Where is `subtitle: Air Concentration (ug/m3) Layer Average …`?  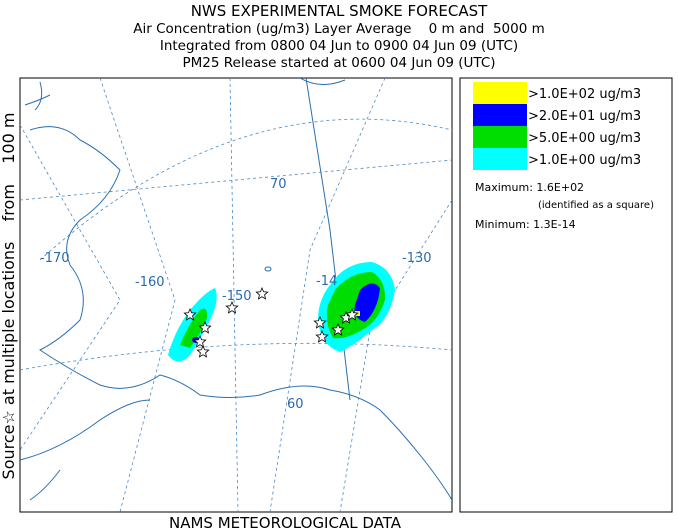
subtitle: Air Concentration (ug/m3) Layer Average … is located at coordinates (339, 29).